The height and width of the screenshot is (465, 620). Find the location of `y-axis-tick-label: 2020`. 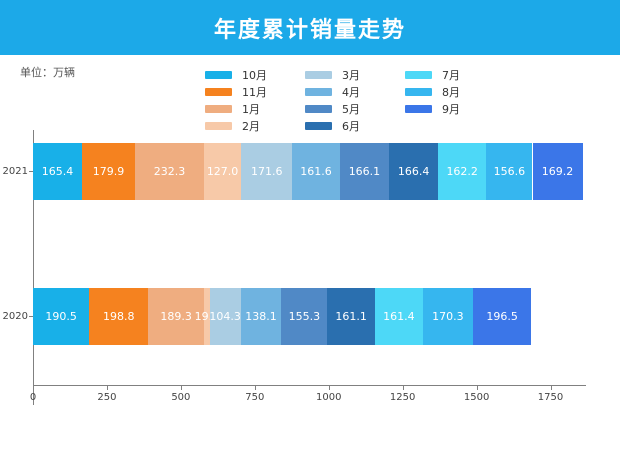

y-axis-tick-label: 2020 is located at coordinates (15, 316).